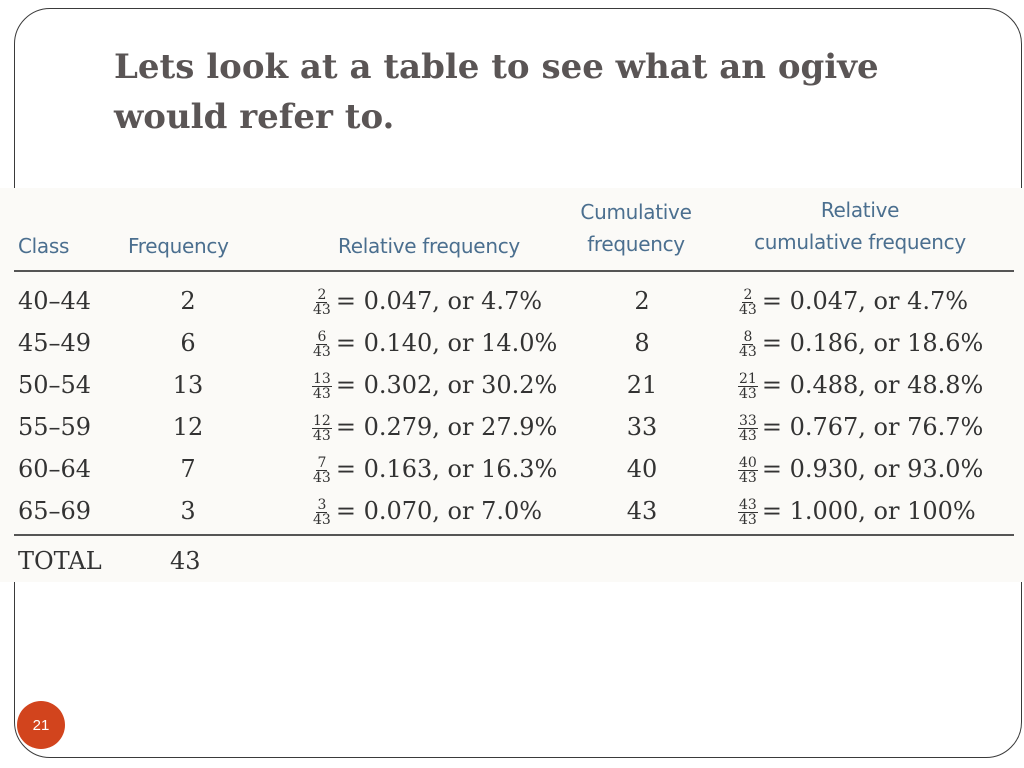 The width and height of the screenshot is (1024, 768). Describe the element at coordinates (55, 469) in the screenshot. I see `class-cell: 60–64` at that location.